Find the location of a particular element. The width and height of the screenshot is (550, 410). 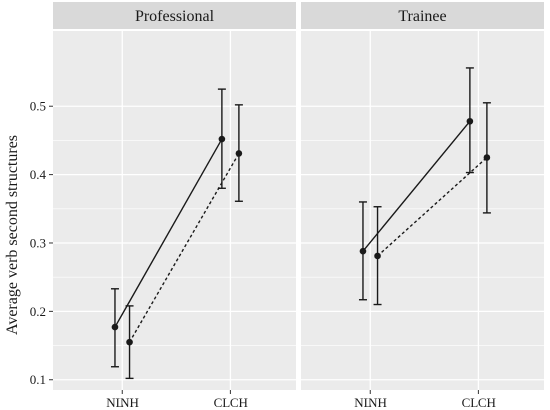

facet-strip-label: Trainee is located at coordinates (422, 16).